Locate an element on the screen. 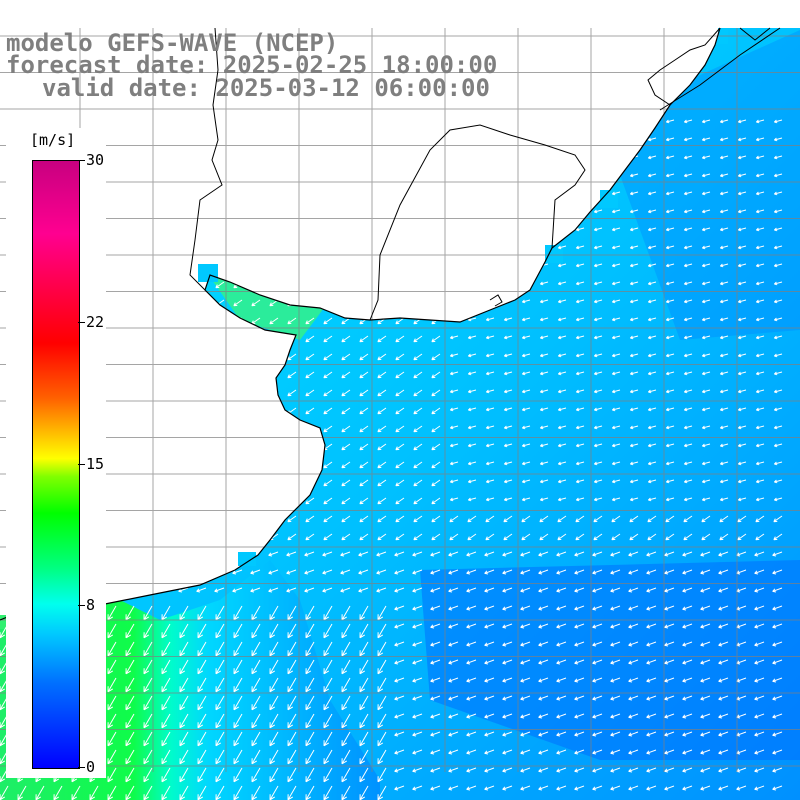  model-title: modelo GEFS-WAVE (NCEP) is located at coordinates (172, 43).